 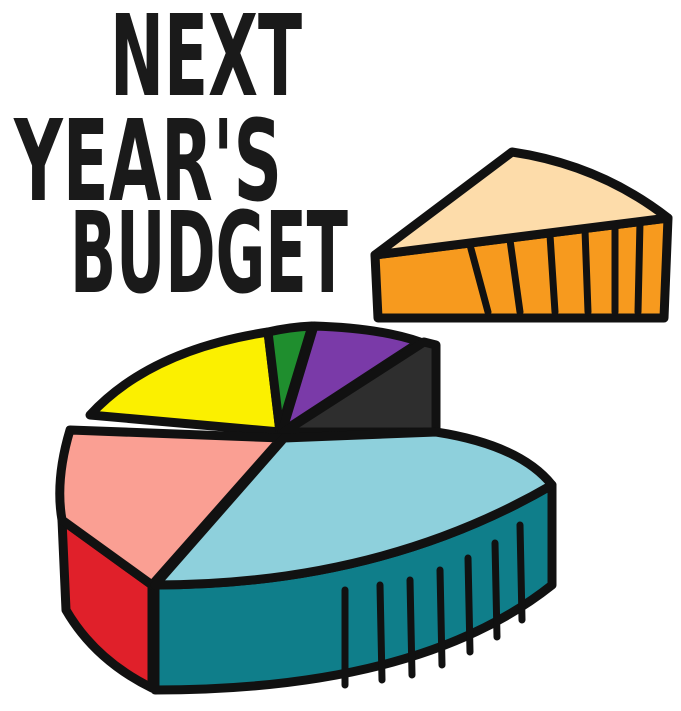 I want to click on title-line: BUDGET, so click(x=209, y=254).